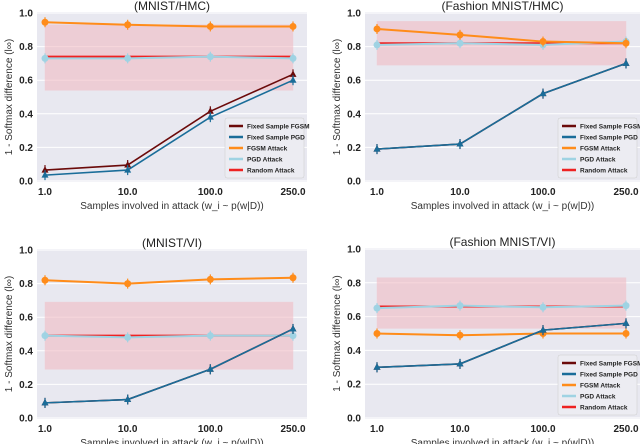 The width and height of the screenshot is (640, 444). Describe the element at coordinates (172, 243) in the screenshot. I see `subplot-title: (MNIST/VI)` at that location.